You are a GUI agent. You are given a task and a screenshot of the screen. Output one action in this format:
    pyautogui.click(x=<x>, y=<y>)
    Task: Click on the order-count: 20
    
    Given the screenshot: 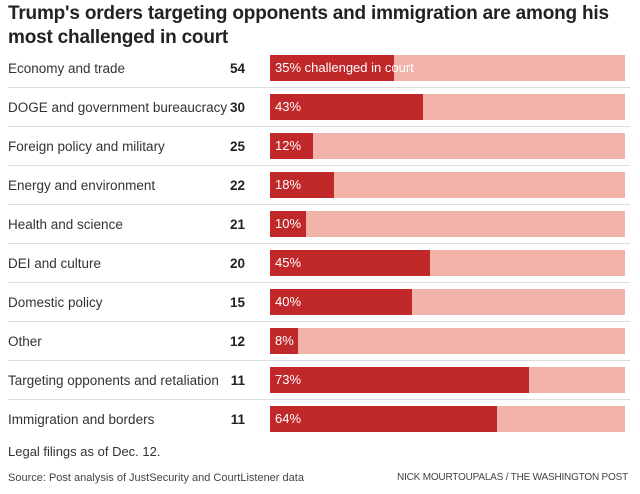 What is the action you would take?
    pyautogui.click(x=237, y=263)
    